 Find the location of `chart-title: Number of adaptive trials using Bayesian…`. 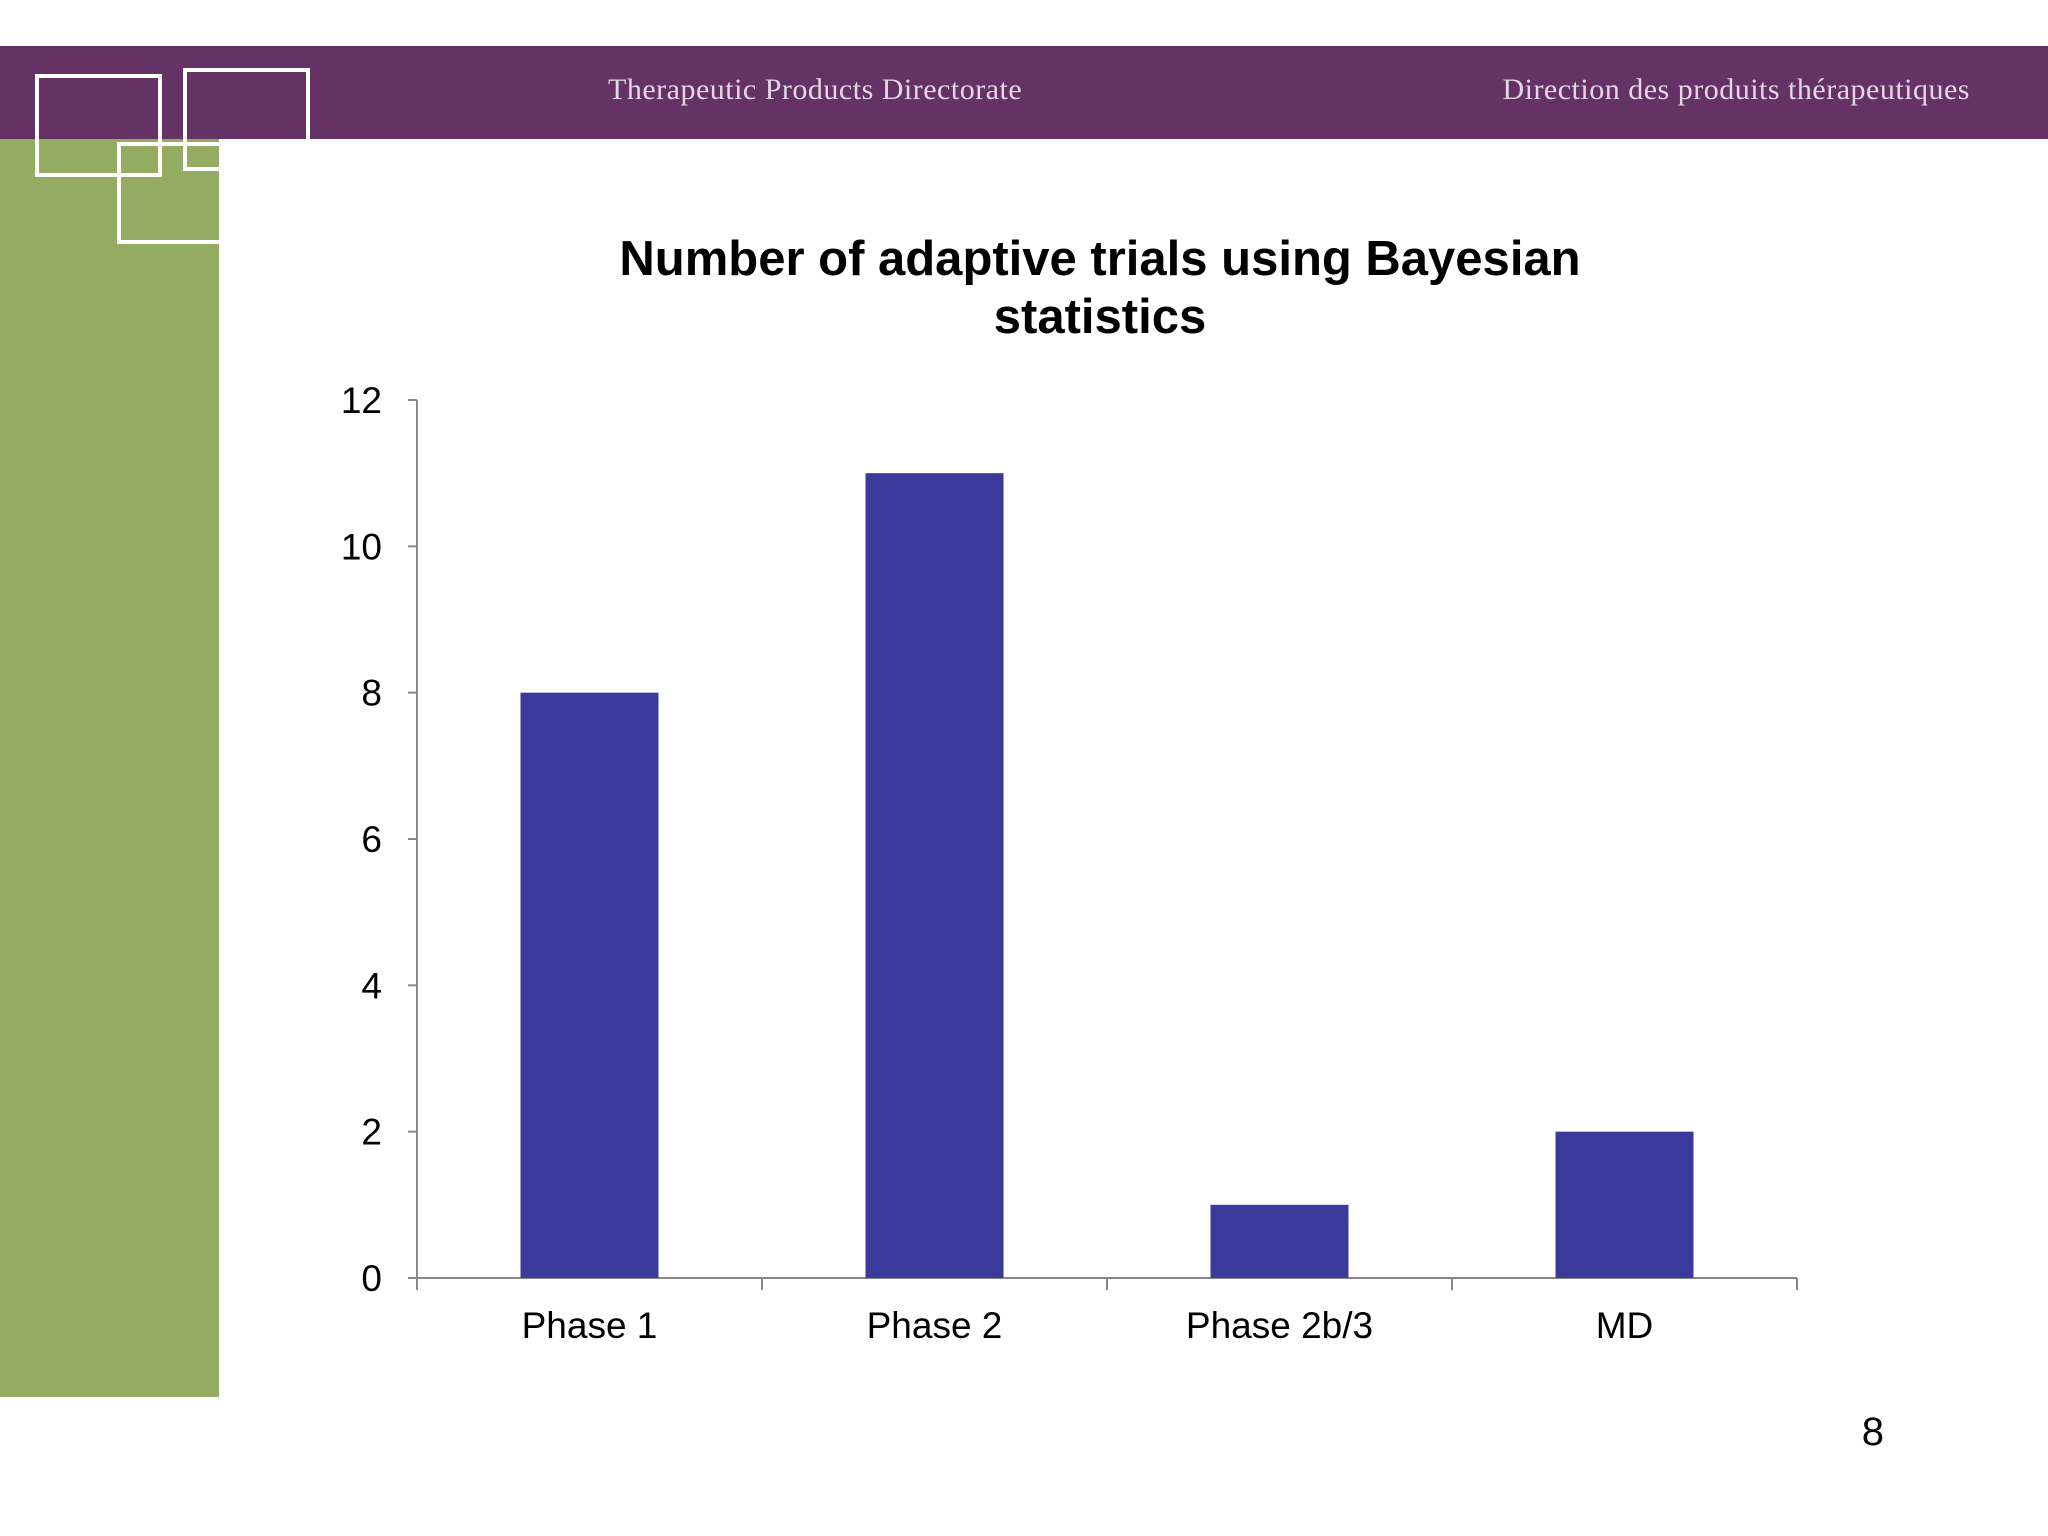

chart-title: Number of adaptive trials using Bayesian… is located at coordinates (1100, 288).